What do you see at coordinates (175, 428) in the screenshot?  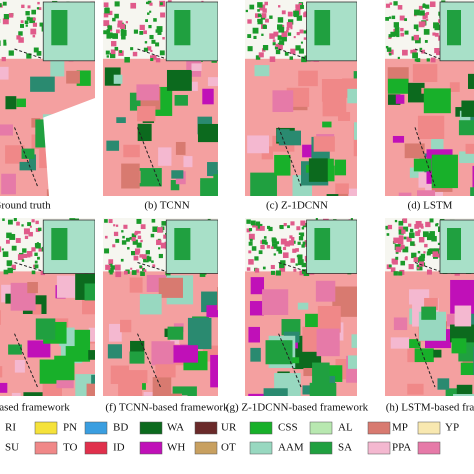 I see `legend-label: WA` at bounding box center [175, 428].